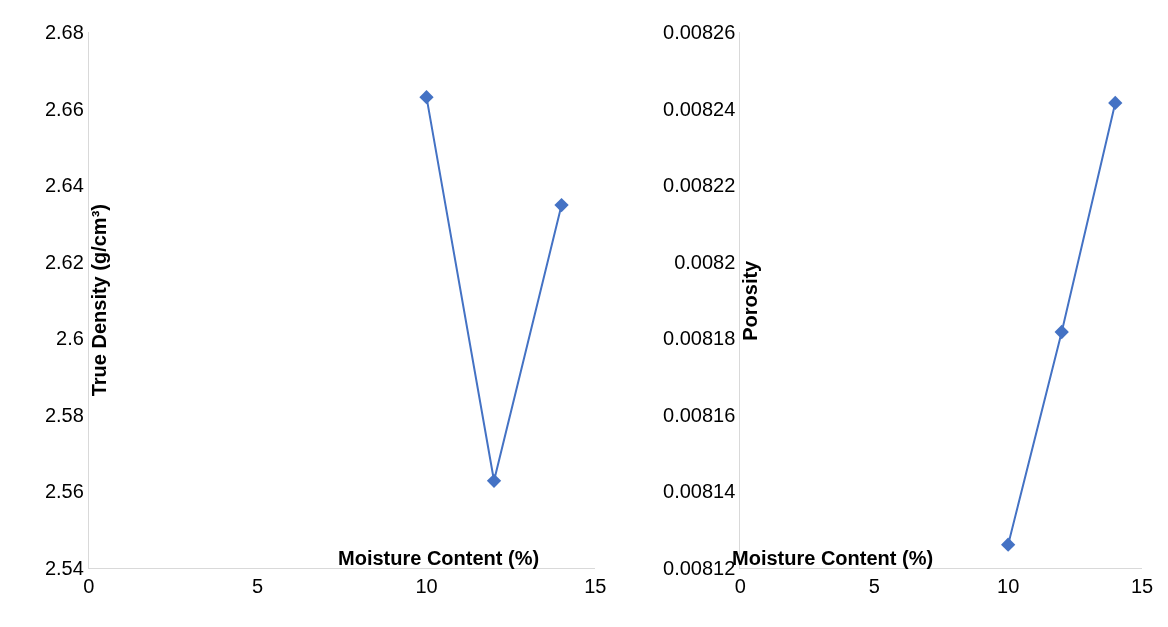 The height and width of the screenshot is (627, 1168). I want to click on y-tick-label: 0.00824, so click(699, 108).